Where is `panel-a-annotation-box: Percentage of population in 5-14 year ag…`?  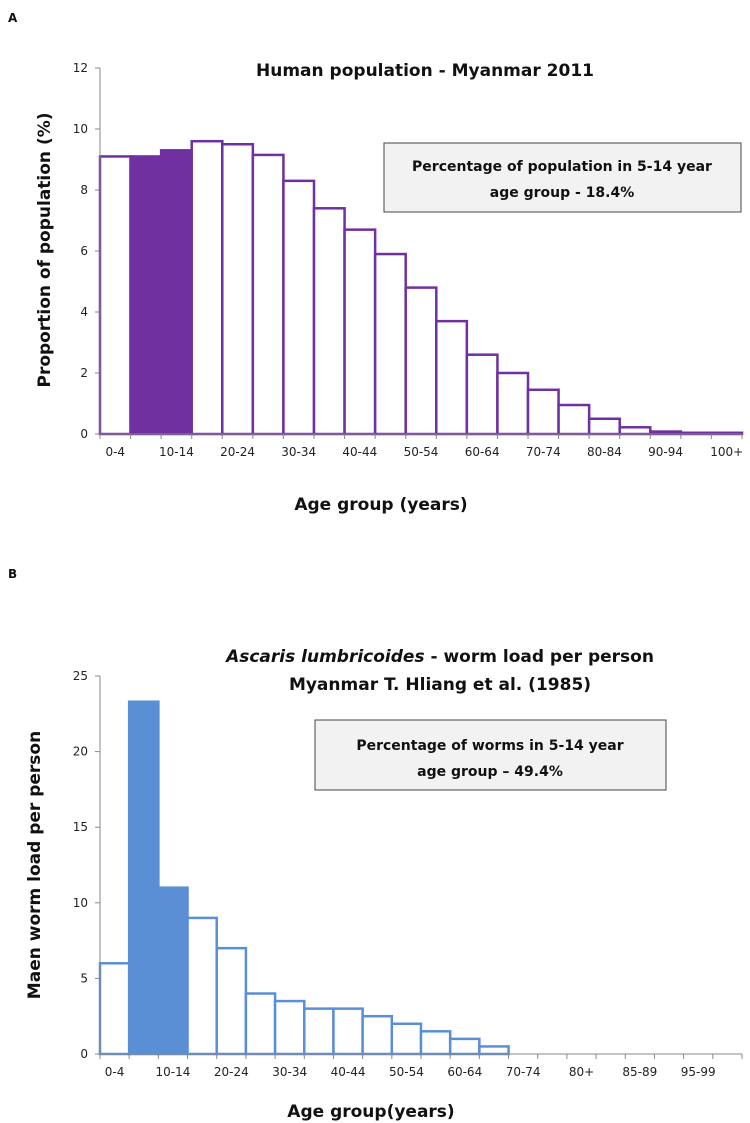
panel-a-annotation-box: Percentage of population in 5-14 year ag… is located at coordinates (562, 177).